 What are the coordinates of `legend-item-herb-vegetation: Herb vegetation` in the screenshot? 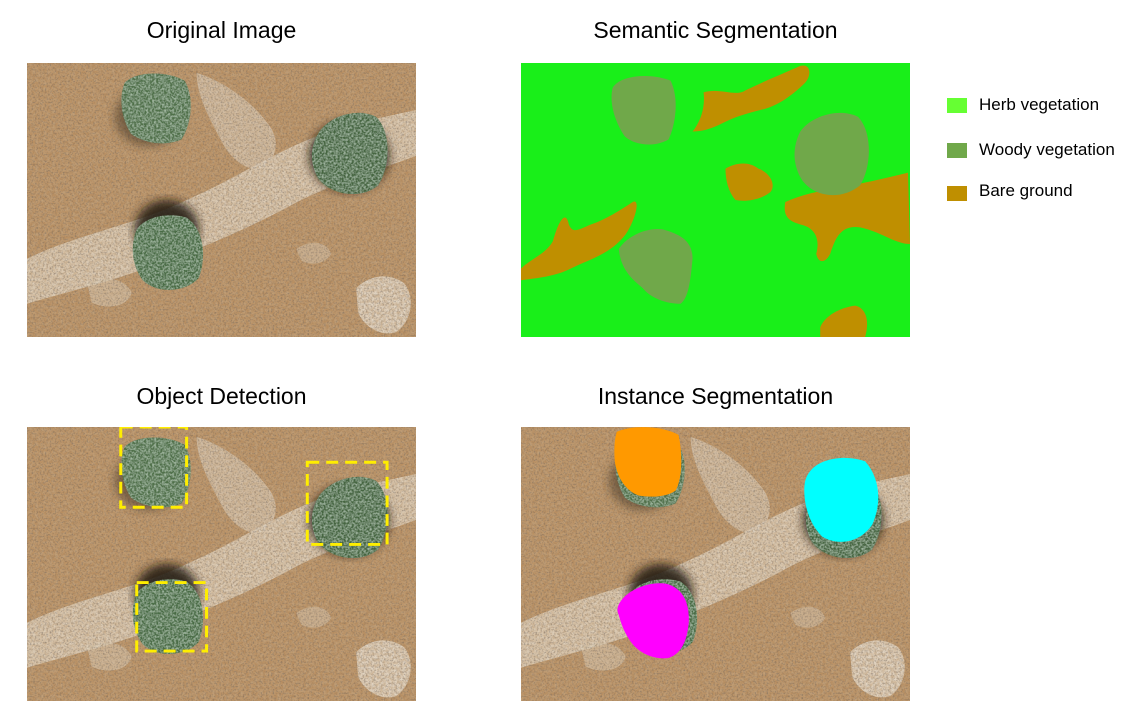 It's located at (1023, 105).